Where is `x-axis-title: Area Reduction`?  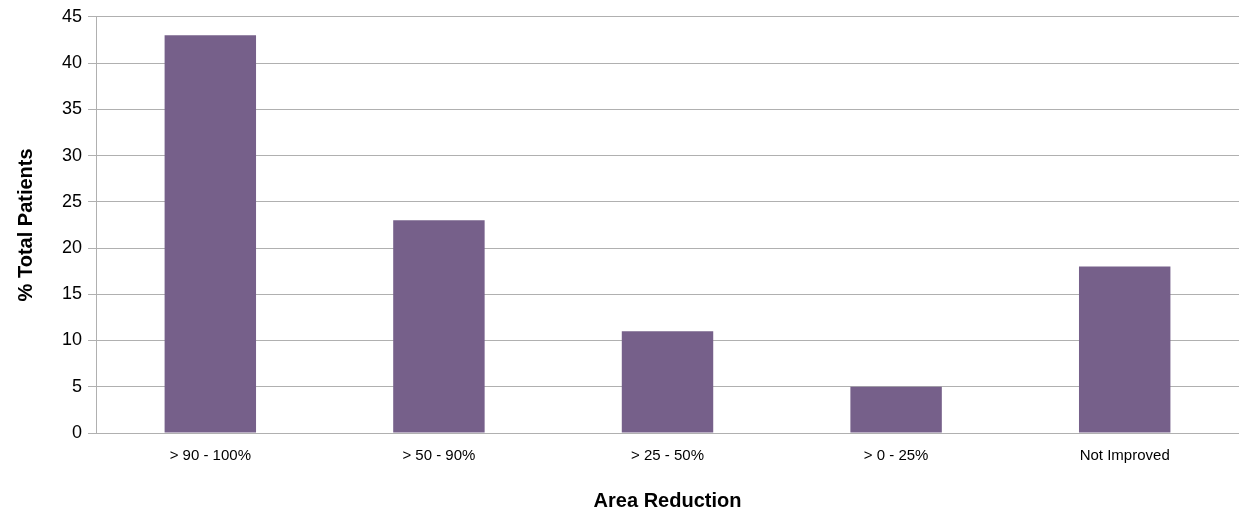 x-axis-title: Area Reduction is located at coordinates (667, 499).